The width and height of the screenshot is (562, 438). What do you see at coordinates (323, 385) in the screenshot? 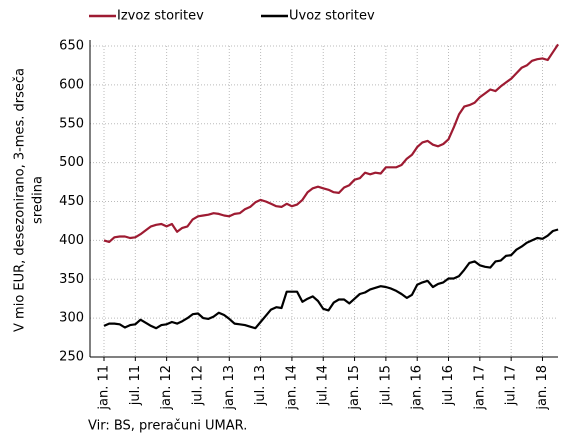
I see `x-tick-label: jul. 14` at bounding box center [323, 385].